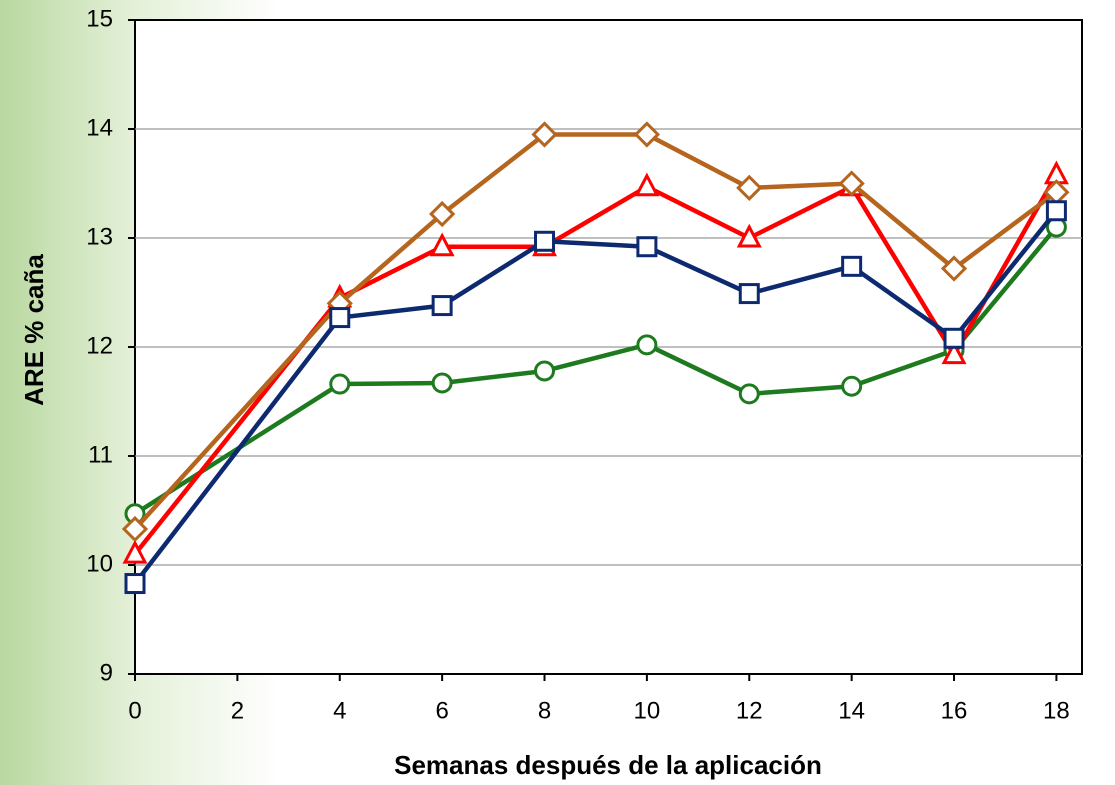  I want to click on x-axis-title: Semanas después de la aplicación, so click(608, 765).